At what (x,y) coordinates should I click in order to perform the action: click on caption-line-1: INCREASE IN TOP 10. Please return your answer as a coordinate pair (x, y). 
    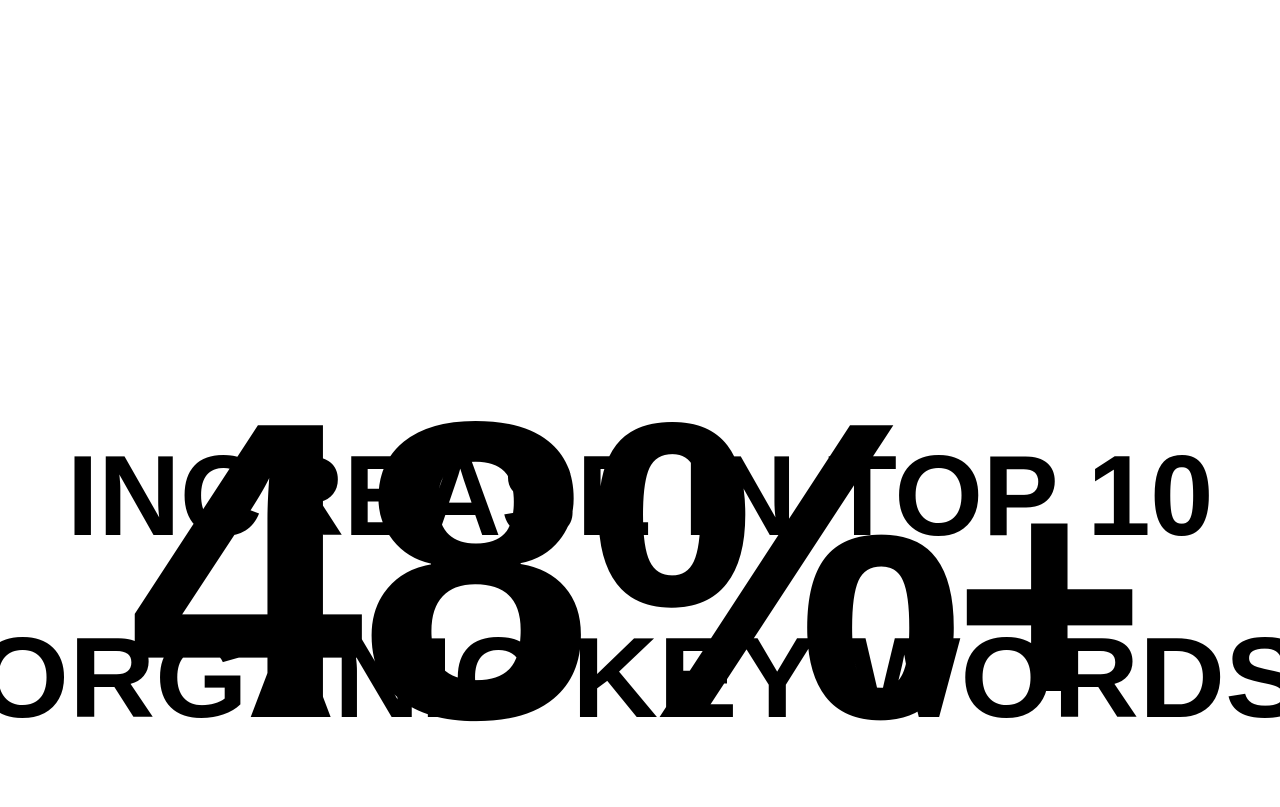
    Looking at the image, I should click on (640, 496).